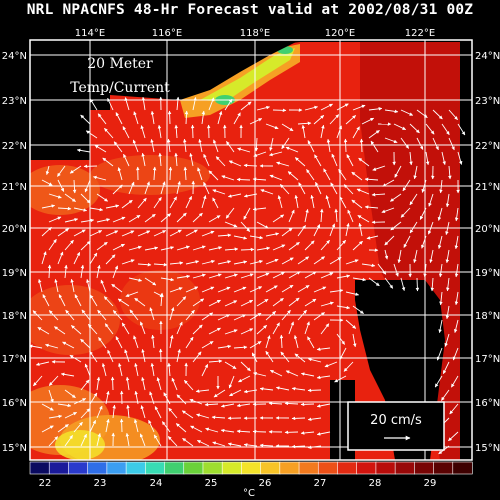 Image resolution: width=500 pixels, height=500 pixels. I want to click on lon-label: 114°E, so click(90, 33).